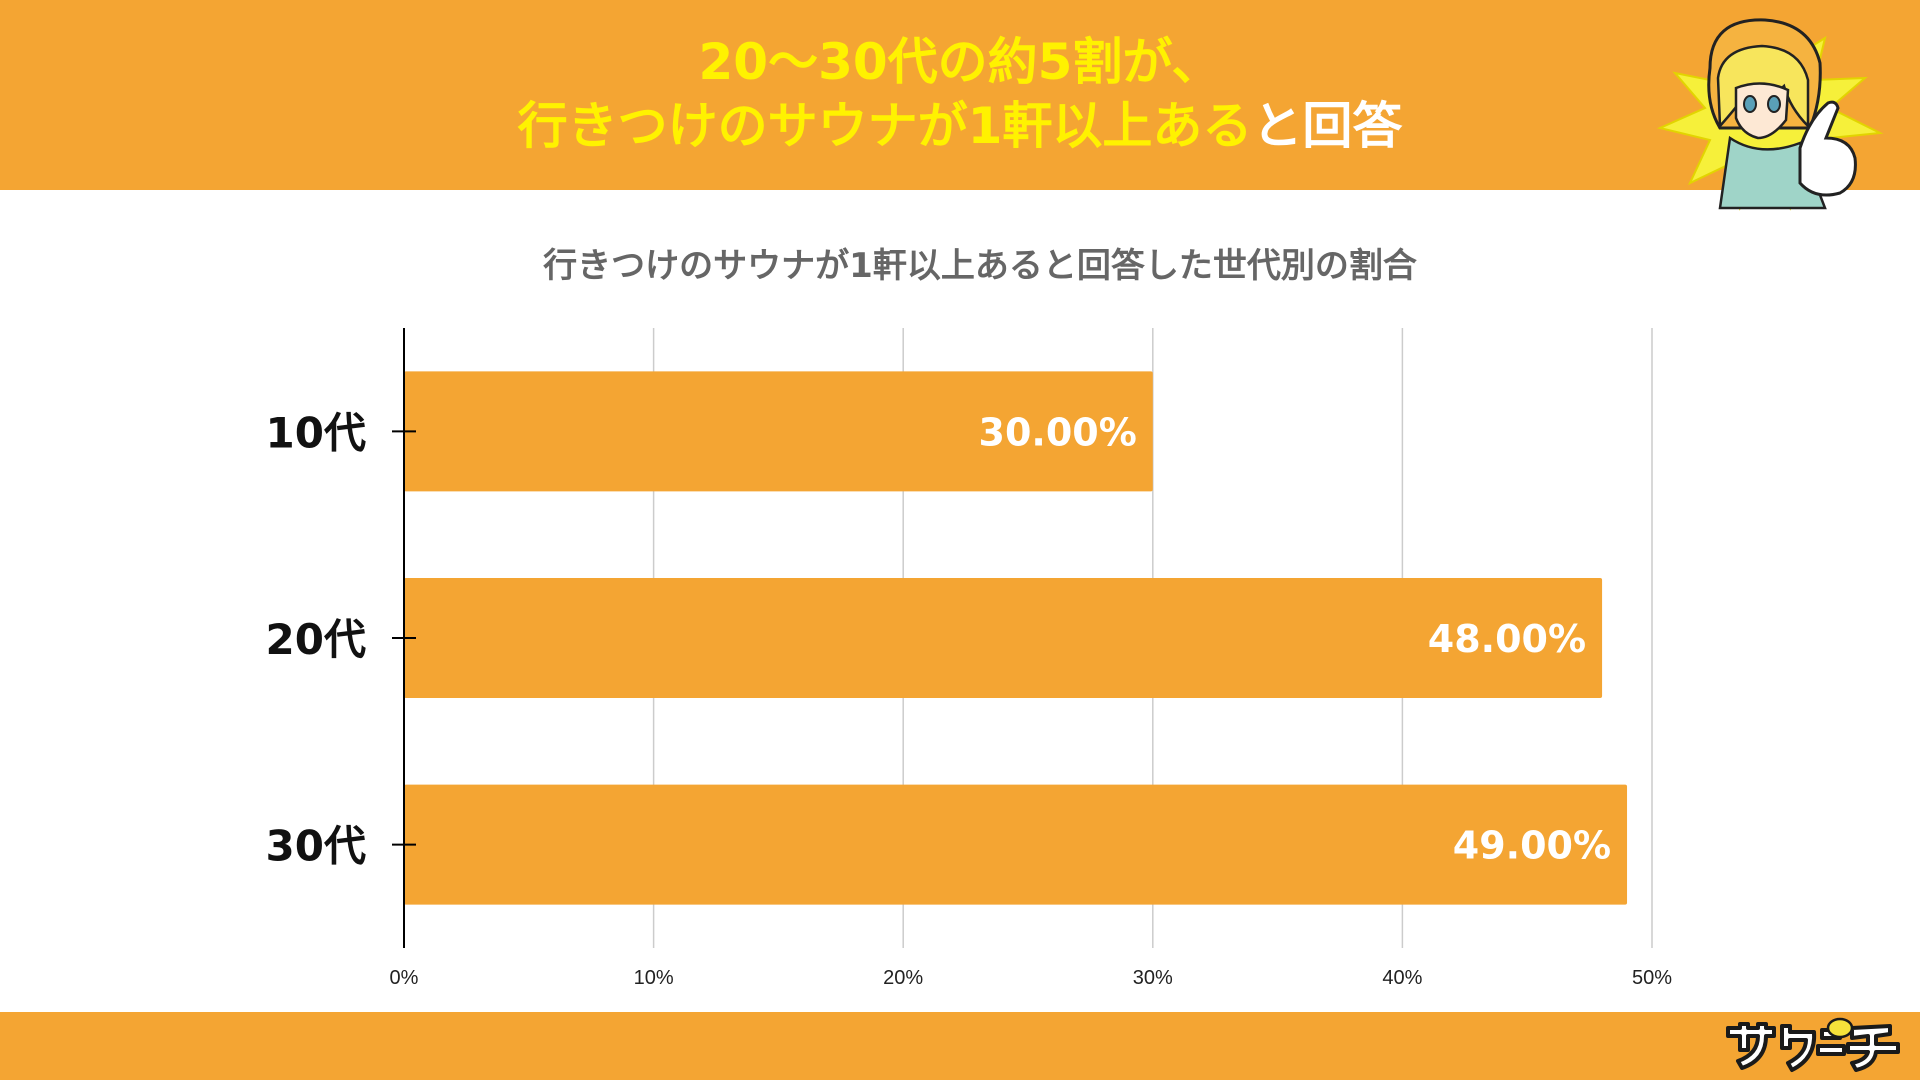  I want to click on bar-data-label: 49.00%, so click(1532, 846).